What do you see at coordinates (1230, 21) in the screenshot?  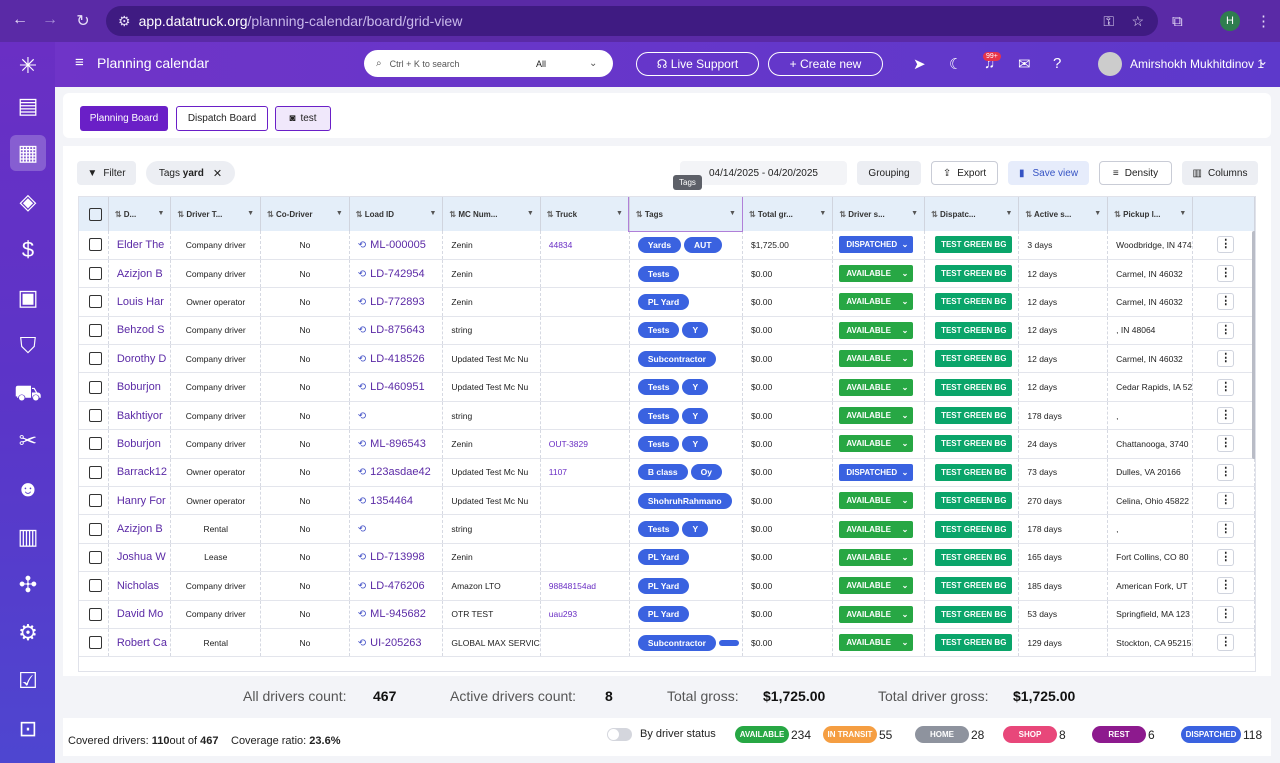 I see `profile-avatar: H` at bounding box center [1230, 21].